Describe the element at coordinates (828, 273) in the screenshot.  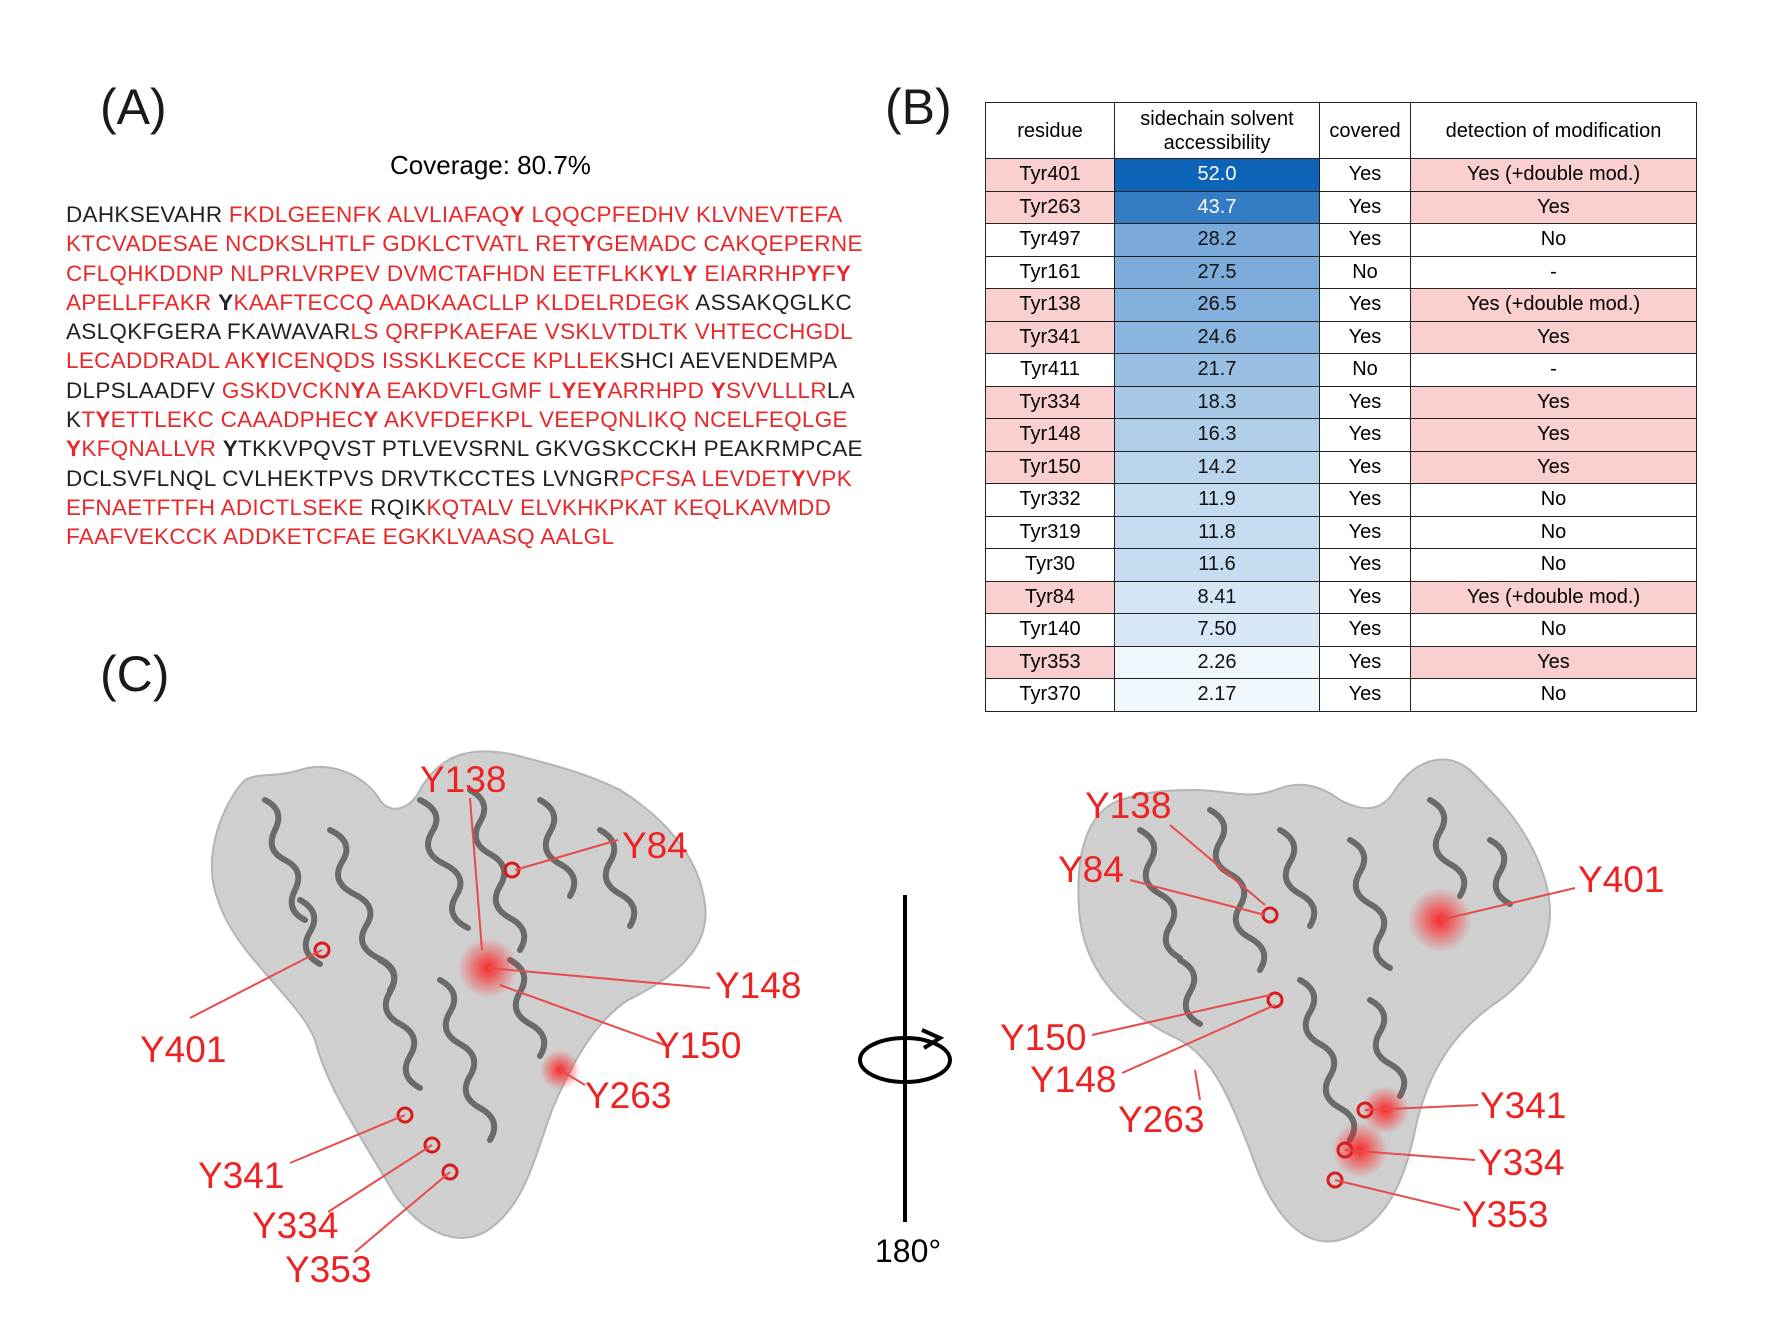
I see `sequence-segment: F` at that location.